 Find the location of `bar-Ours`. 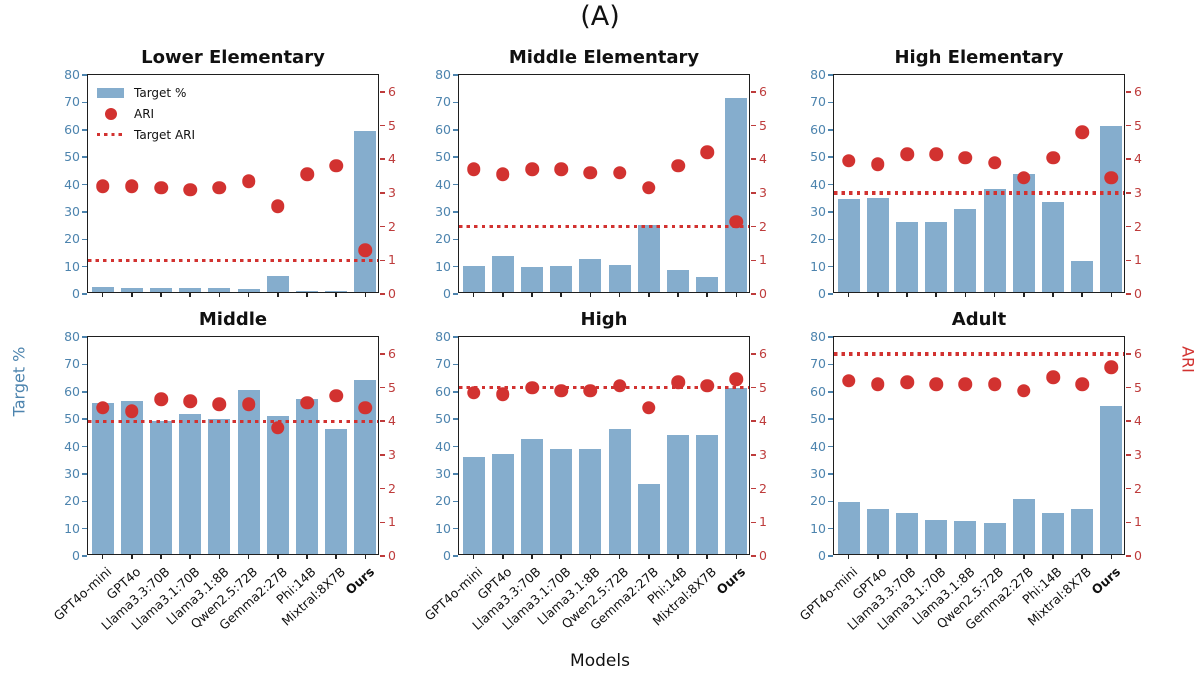

bar-Ours is located at coordinates (736, 471).